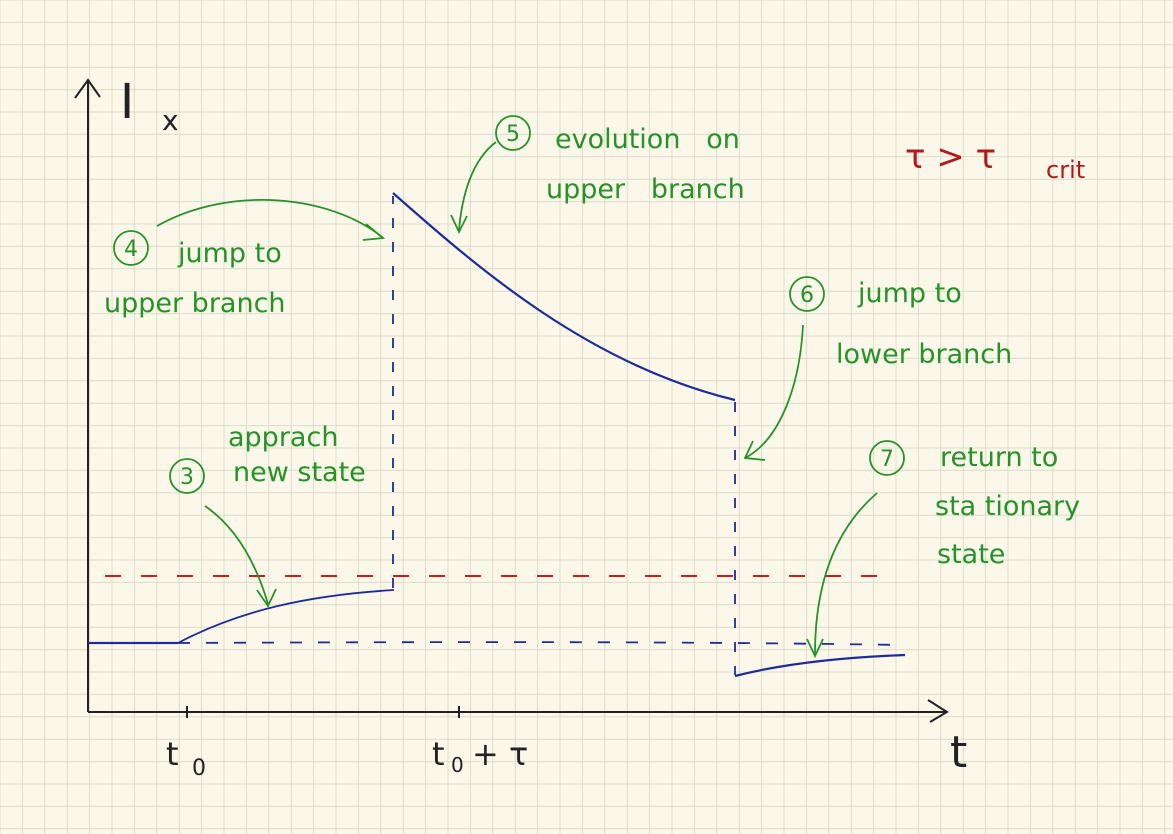 The width and height of the screenshot is (1173, 834). What do you see at coordinates (754, 450) in the screenshot?
I see `arrow-6-head` at bounding box center [754, 450].